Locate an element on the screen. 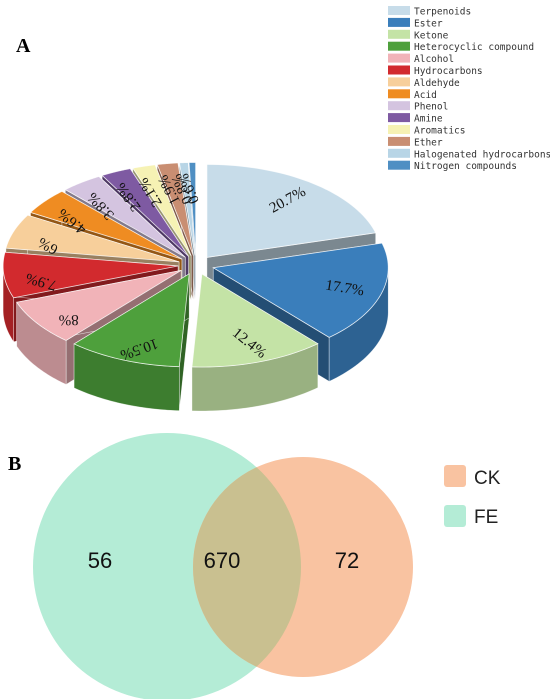  venn-legend-fe-label: FE is located at coordinates (486, 517).